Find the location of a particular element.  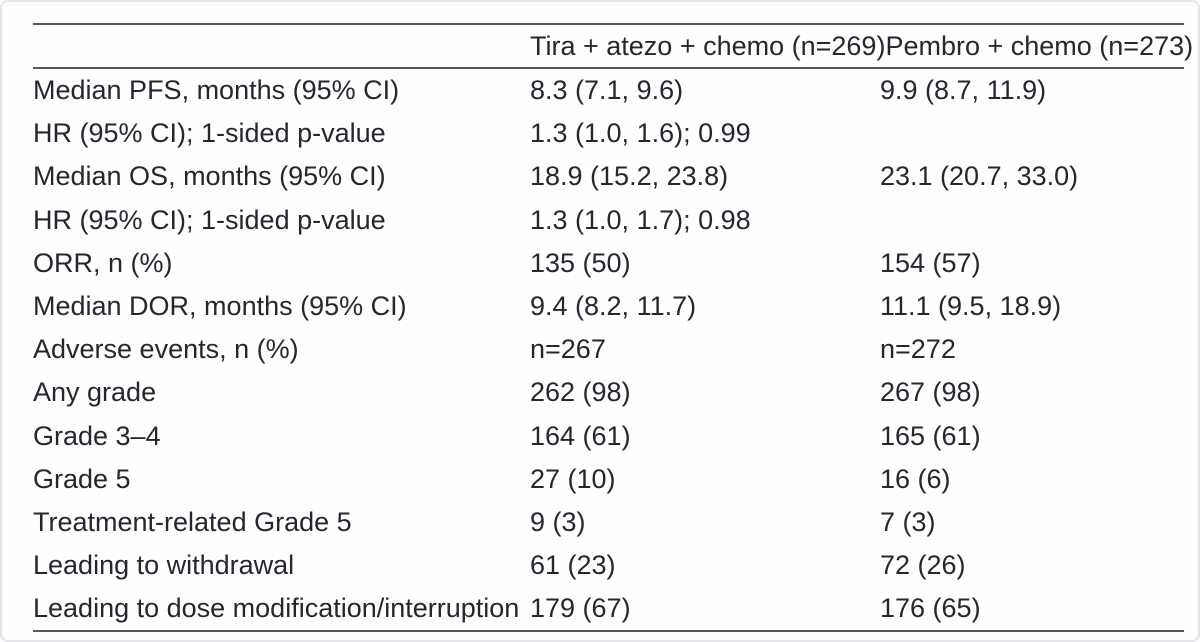

row-label-cell: Grade 5 is located at coordinates (82, 478).